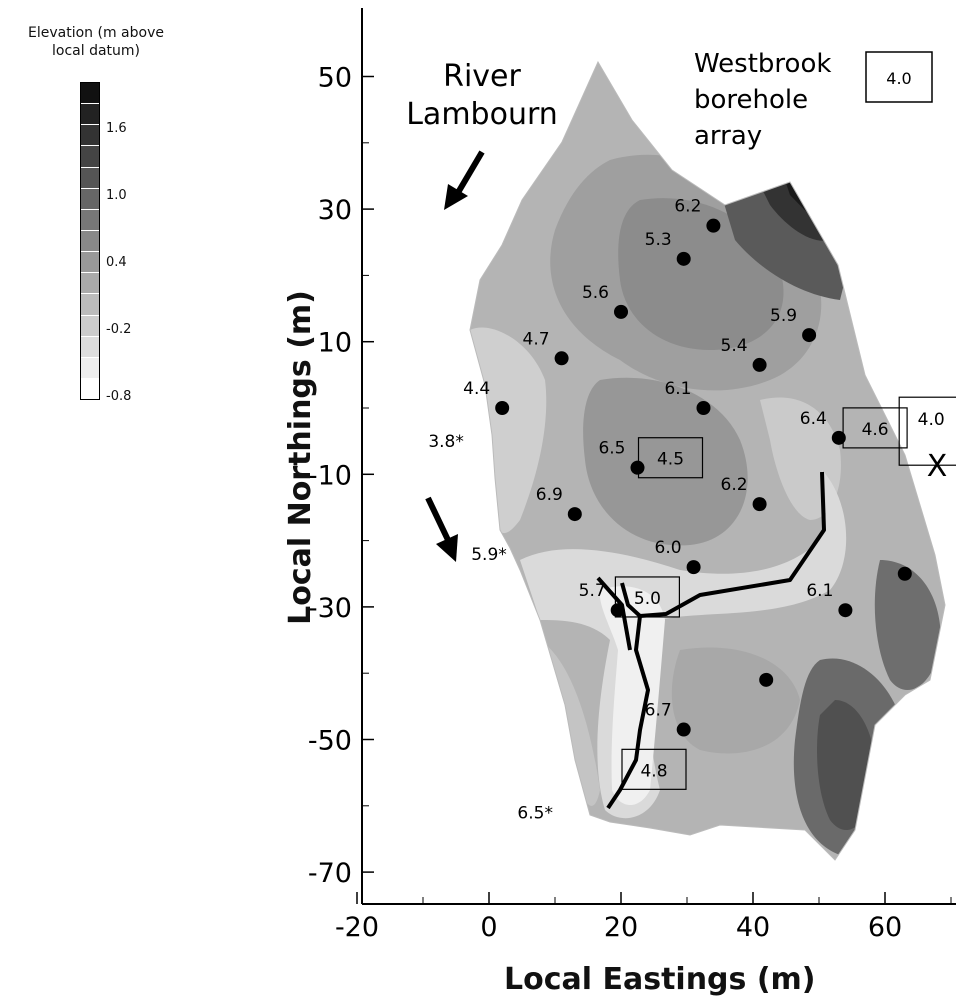 The image size is (956, 1004). Describe the element at coordinates (658, 240) in the screenshot. I see `borehole-label: 5.3` at that location.